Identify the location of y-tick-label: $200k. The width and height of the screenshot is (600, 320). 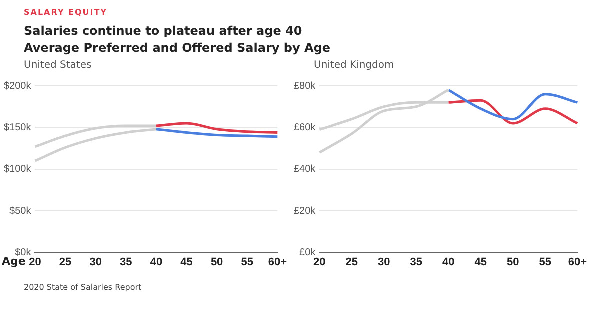
(18, 86).